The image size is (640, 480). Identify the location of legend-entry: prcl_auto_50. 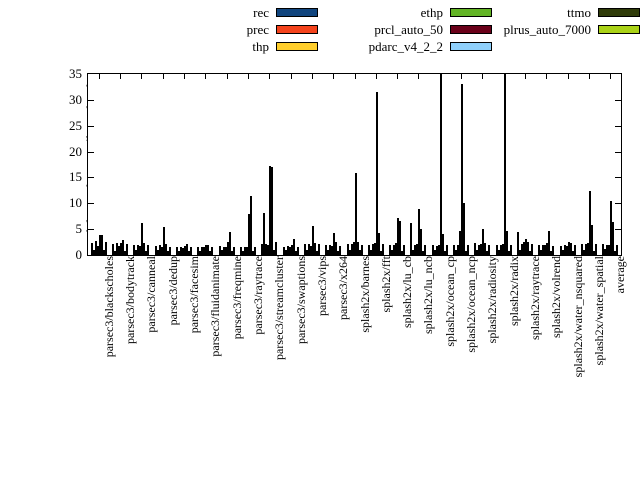
(406, 29).